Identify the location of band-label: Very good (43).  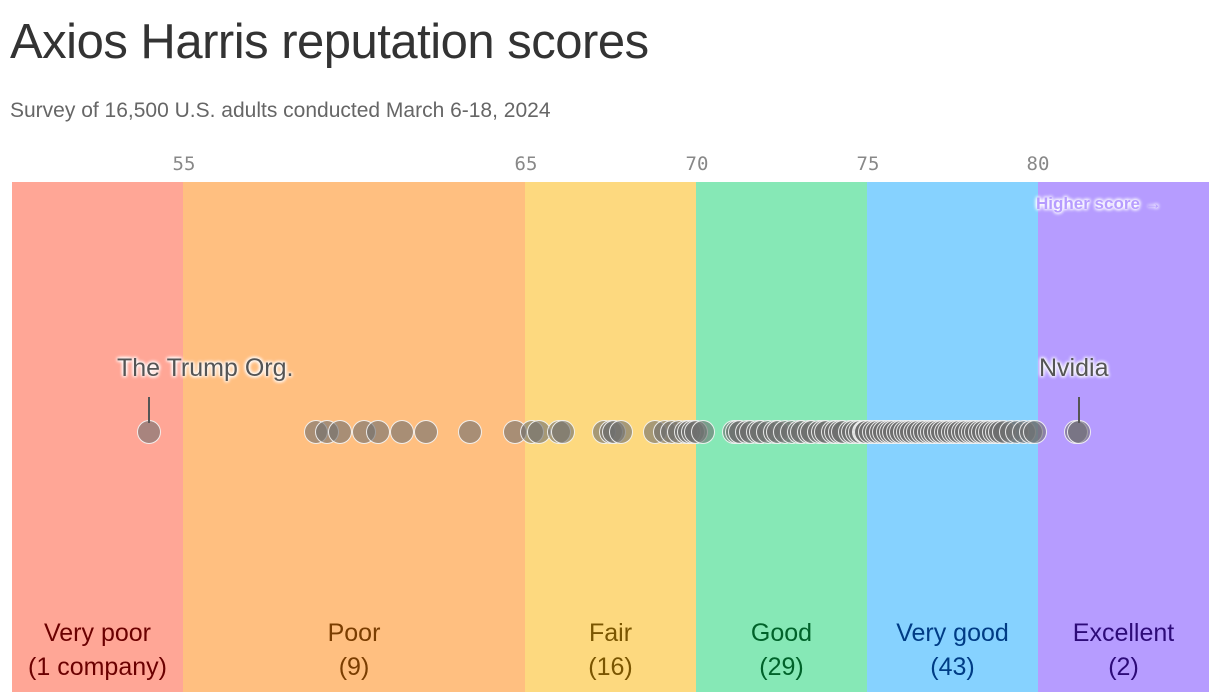
(952, 650).